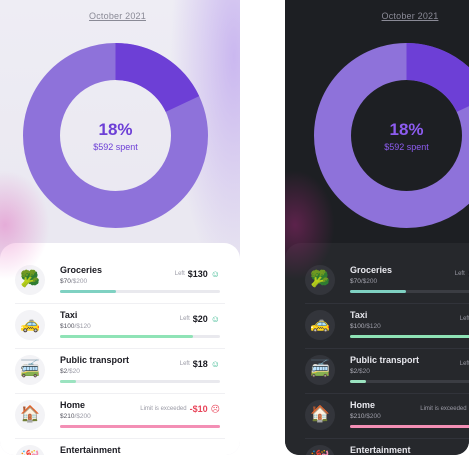 The image size is (469, 468). What do you see at coordinates (380, 450) in the screenshot?
I see `category-name: Entertainment` at bounding box center [380, 450].